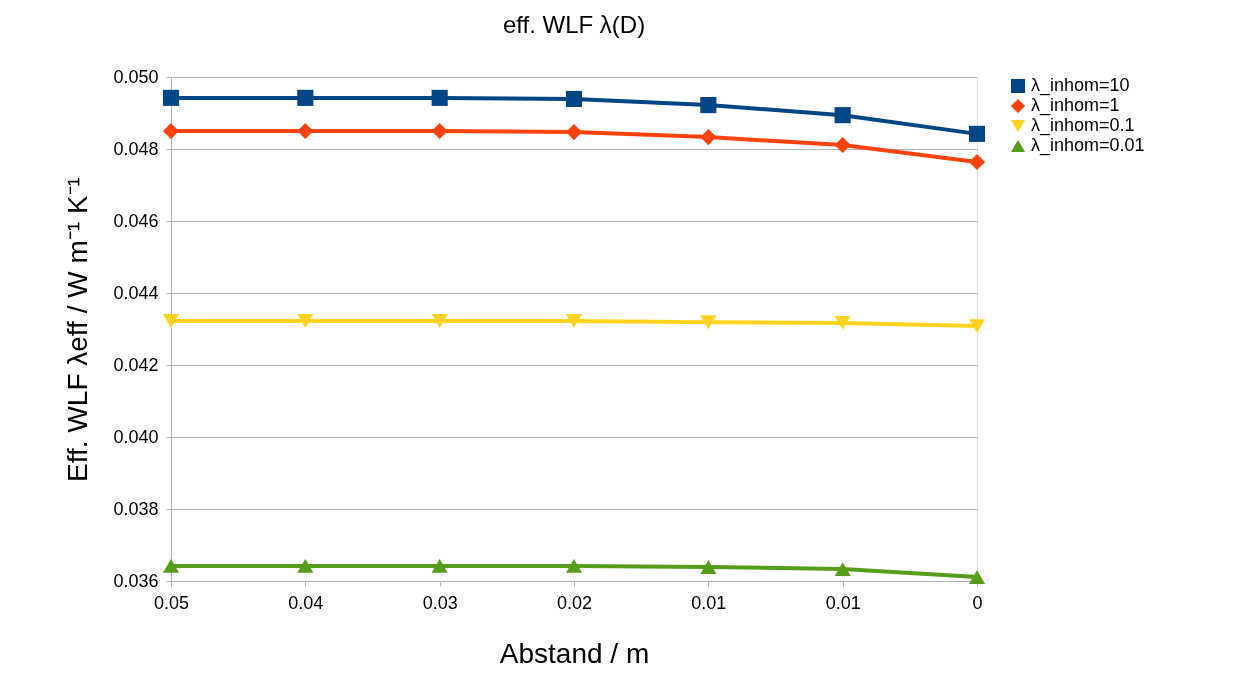 Image resolution: width=1256 pixels, height=699 pixels. What do you see at coordinates (136, 220) in the screenshot?
I see `y-tick-label: 0.046` at bounding box center [136, 220].